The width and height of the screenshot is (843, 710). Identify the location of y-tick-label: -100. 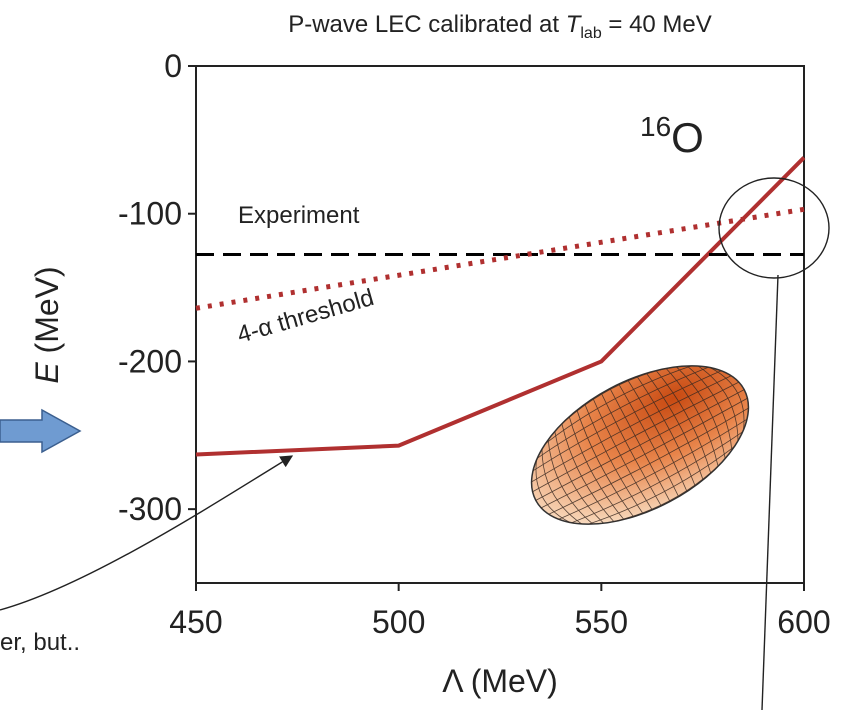
(150, 214).